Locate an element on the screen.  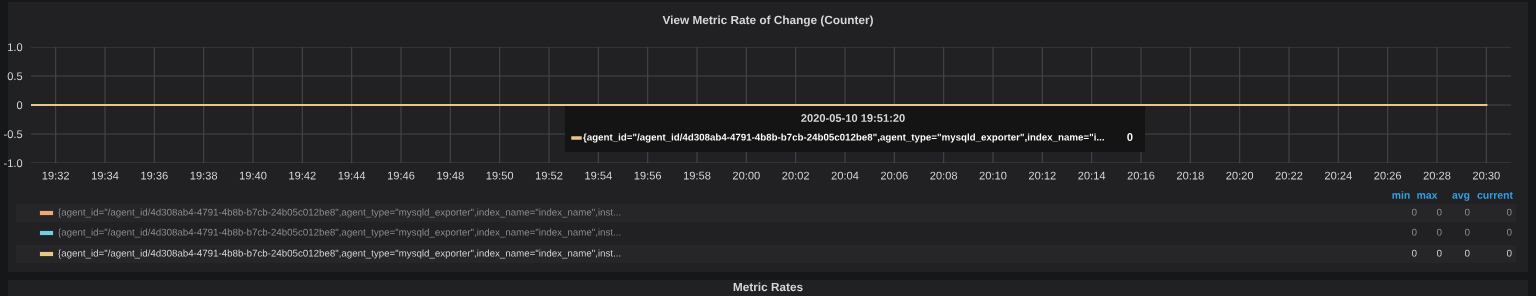
x-tick-label: 20:08 is located at coordinates (944, 175).